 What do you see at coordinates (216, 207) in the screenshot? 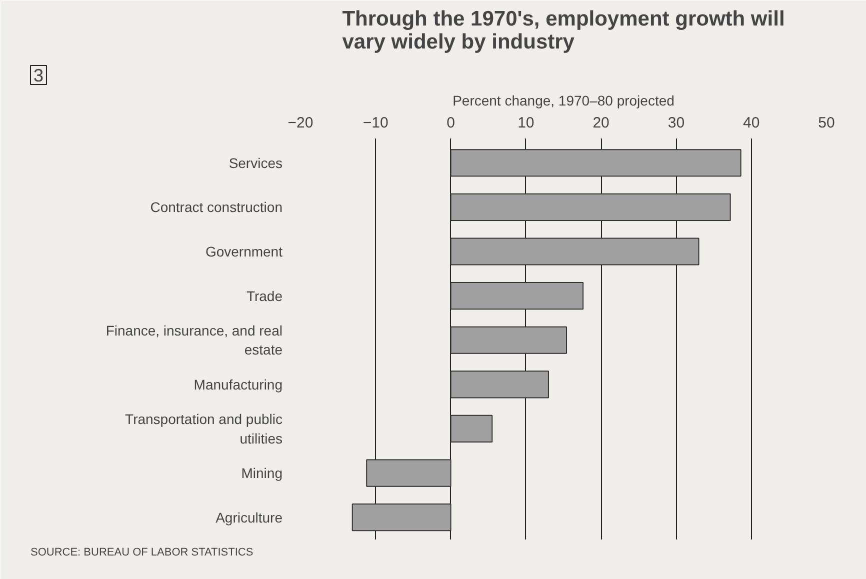
I see `y-tick-label: Contract construction` at bounding box center [216, 207].